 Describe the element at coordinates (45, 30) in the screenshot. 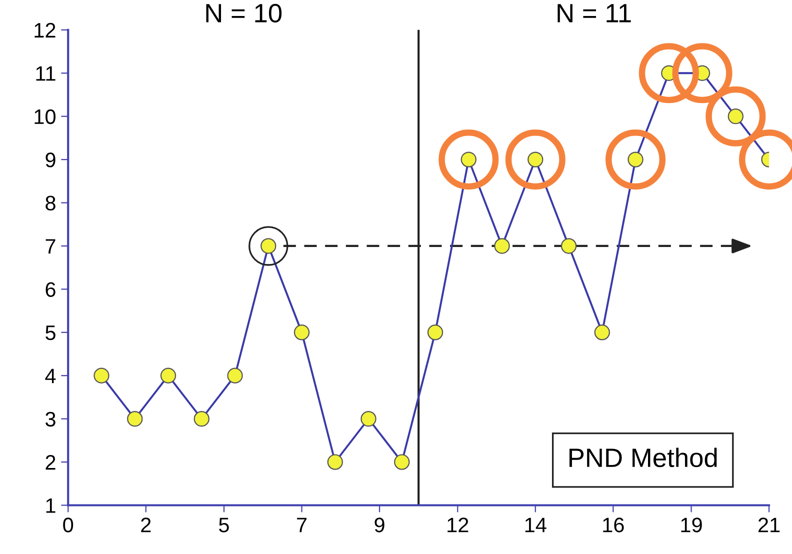

I see `y-tick-label: 12` at that location.